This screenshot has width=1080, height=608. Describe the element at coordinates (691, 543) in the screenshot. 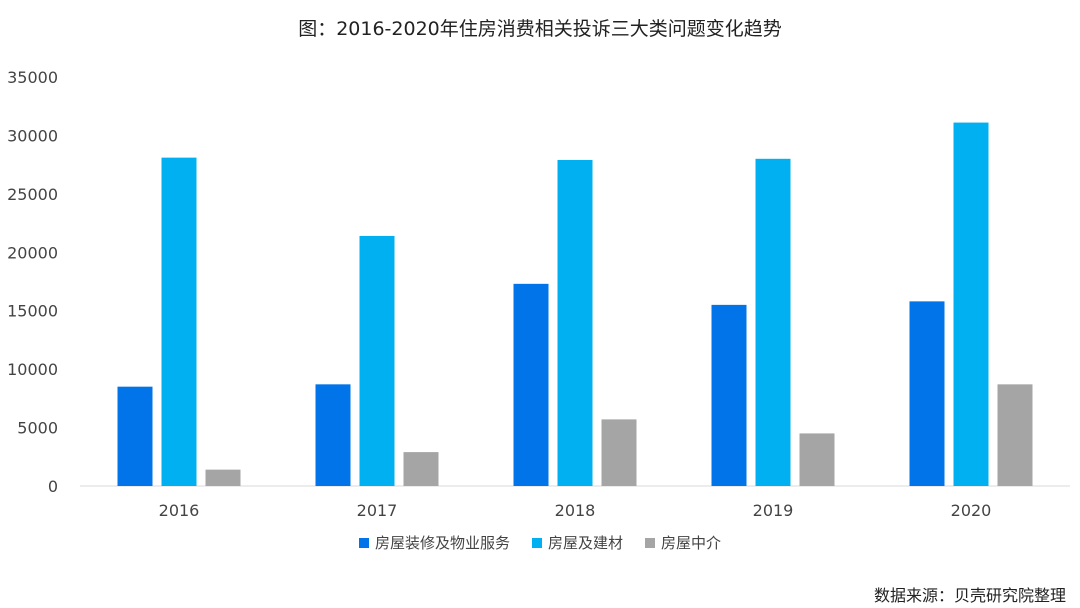

I see `legend-label-series-2: 房屋中介` at that location.